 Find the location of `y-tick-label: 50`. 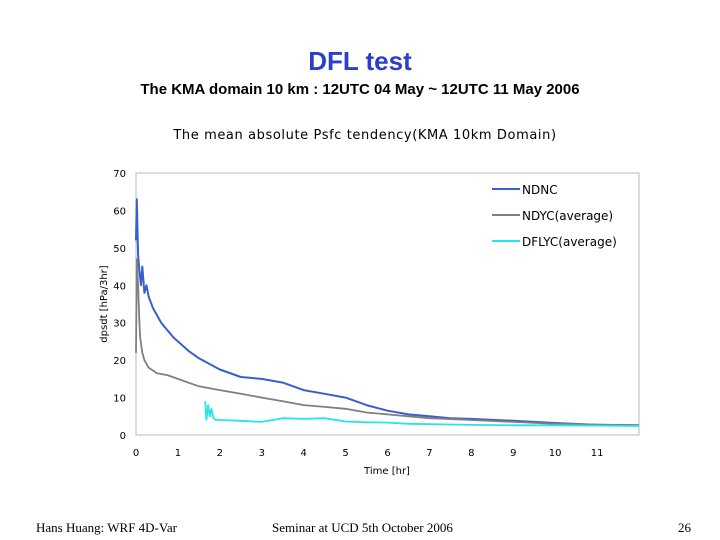

y-tick-label: 50 is located at coordinates (119, 249).